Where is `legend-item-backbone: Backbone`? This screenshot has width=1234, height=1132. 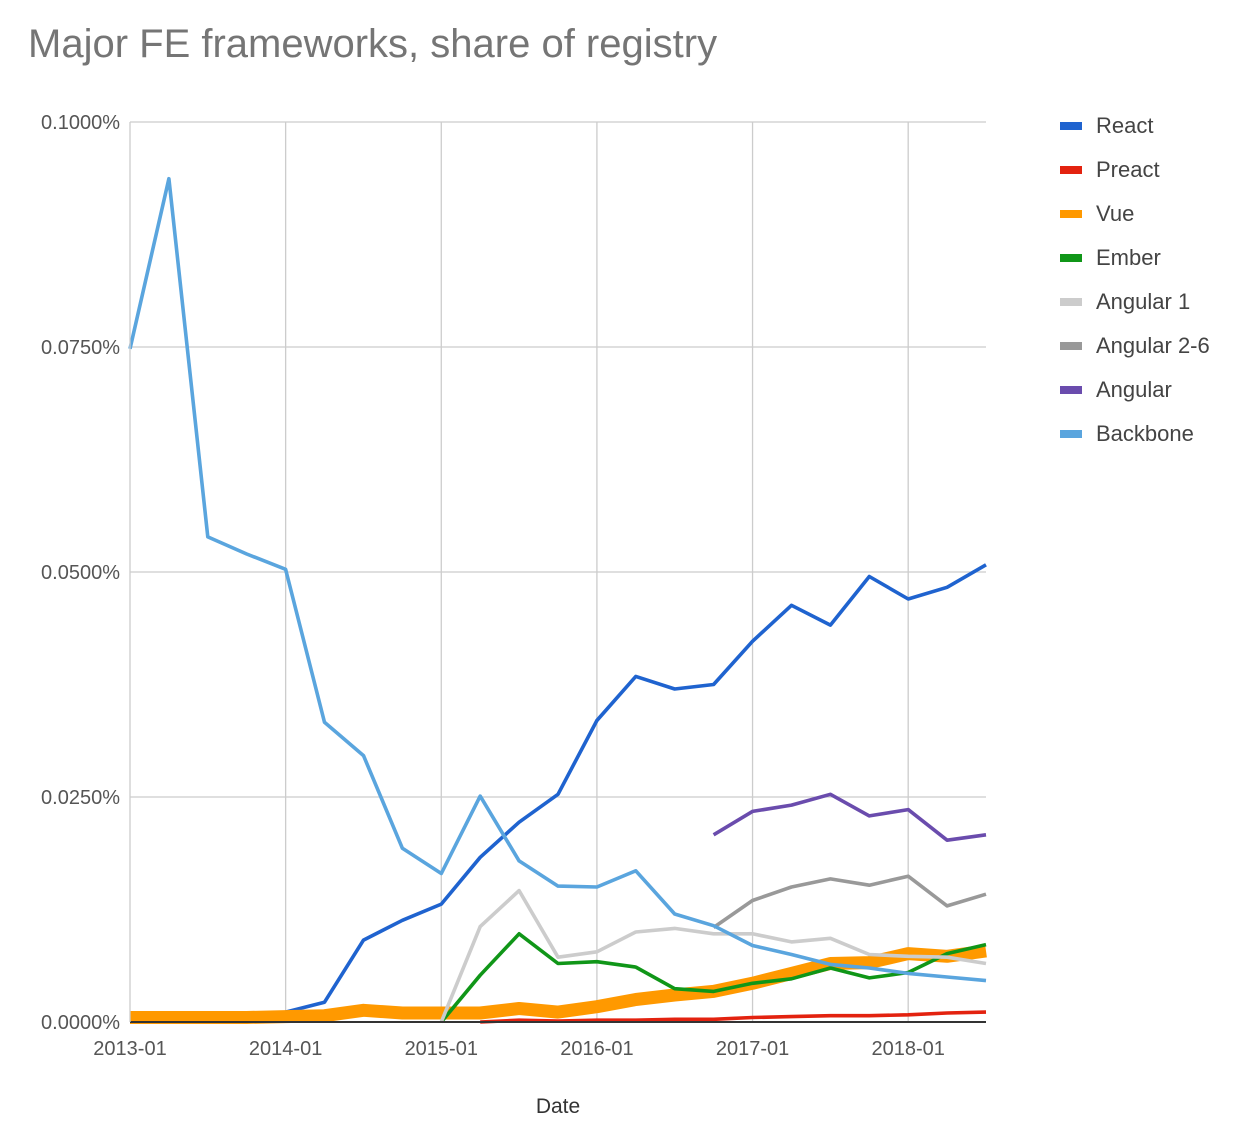 legend-item-backbone: Backbone is located at coordinates (1135, 434).